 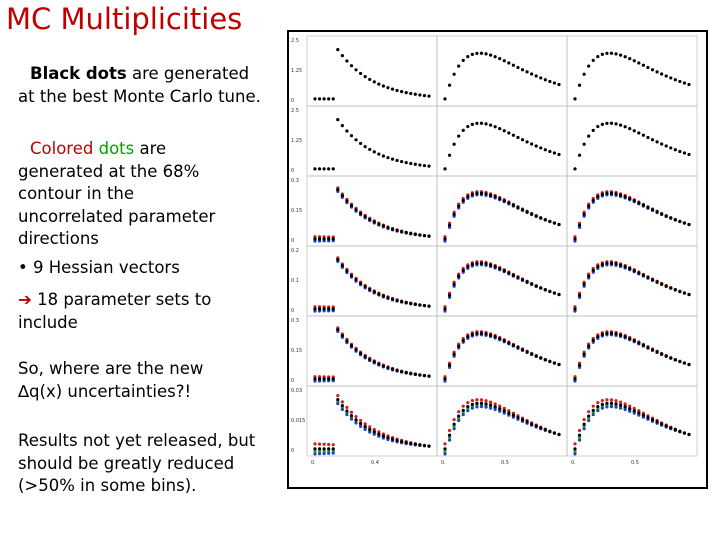 What do you see at coordinates (115, 311) in the screenshot?
I see `text: 18 parameter sets to include` at bounding box center [115, 311].